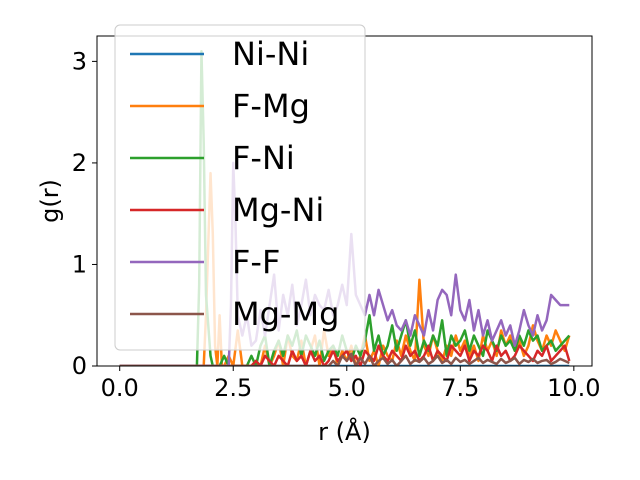 This screenshot has width=640, height=480. What do you see at coordinates (347, 388) in the screenshot?
I see `x-tick-label: 5.0` at bounding box center [347, 388].